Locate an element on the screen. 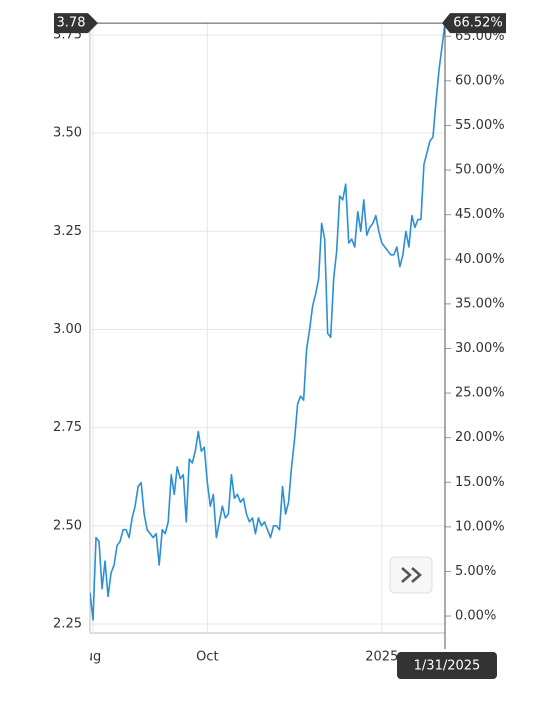 The height and width of the screenshot is (707, 550). x-tick-label: Oct is located at coordinates (207, 657).